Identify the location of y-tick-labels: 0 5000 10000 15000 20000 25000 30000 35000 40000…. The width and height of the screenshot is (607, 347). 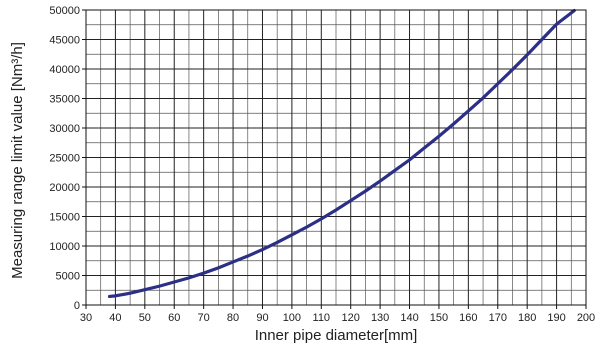
(64, 158).